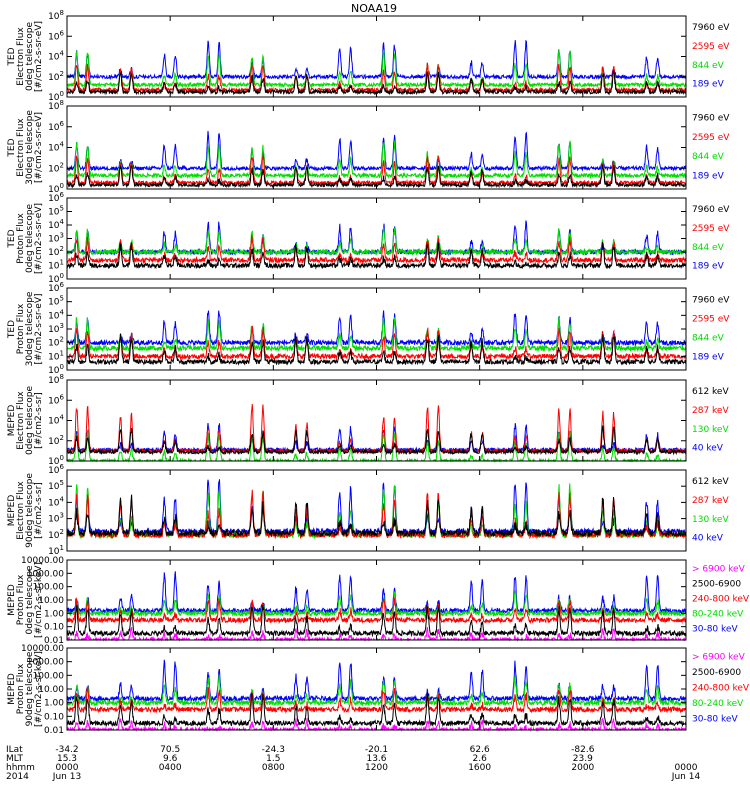 Image resolution: width=750 pixels, height=800 pixels. Describe the element at coordinates (273, 768) in the screenshot. I see `x-tick-label: 0800` at that location.